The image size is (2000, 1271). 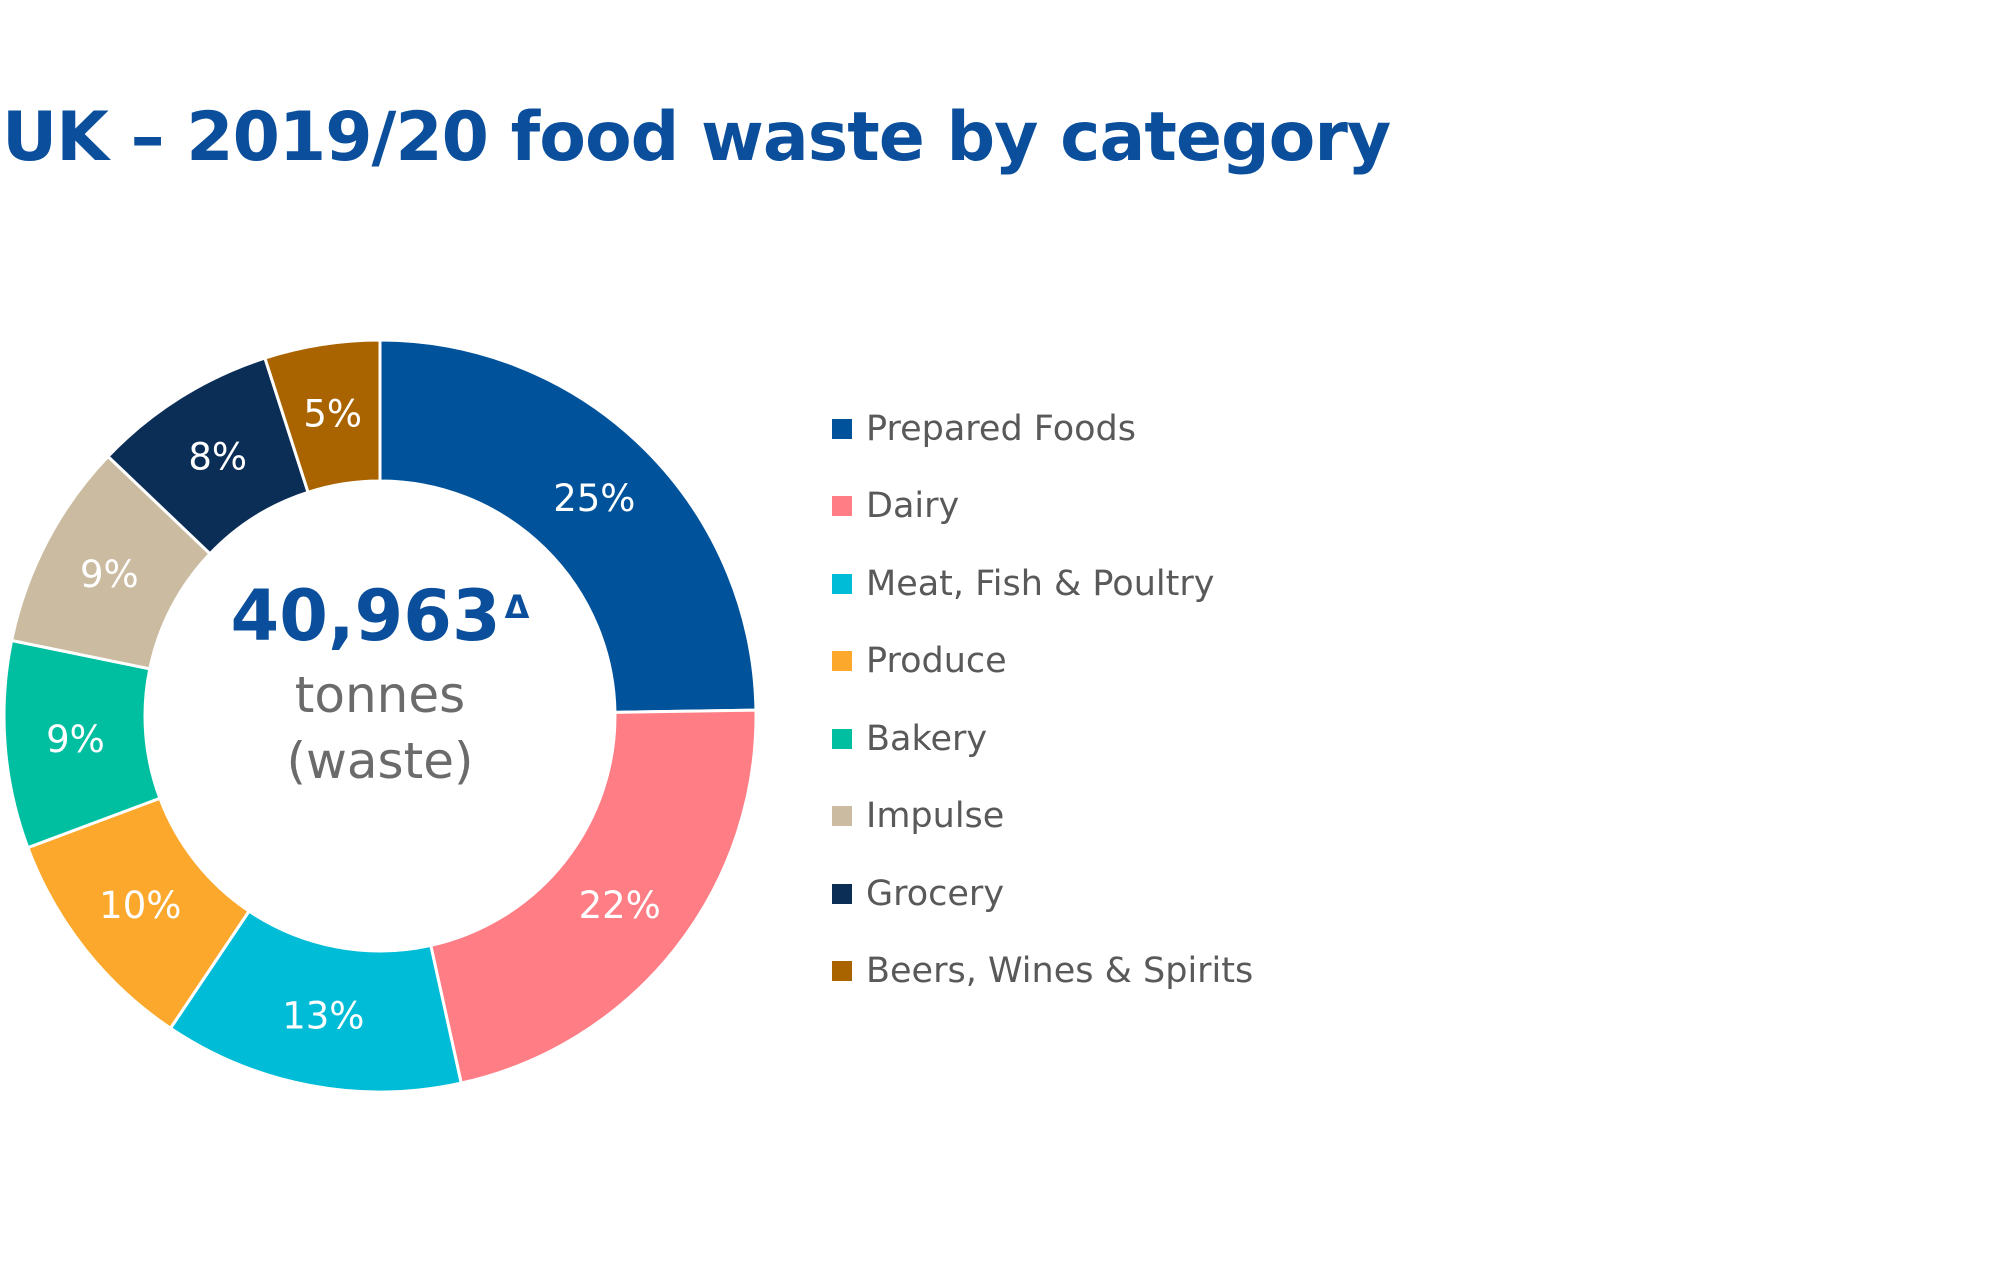 I want to click on legend-item-2: Meat, Fish & Poultry, so click(x=1042, y=584).